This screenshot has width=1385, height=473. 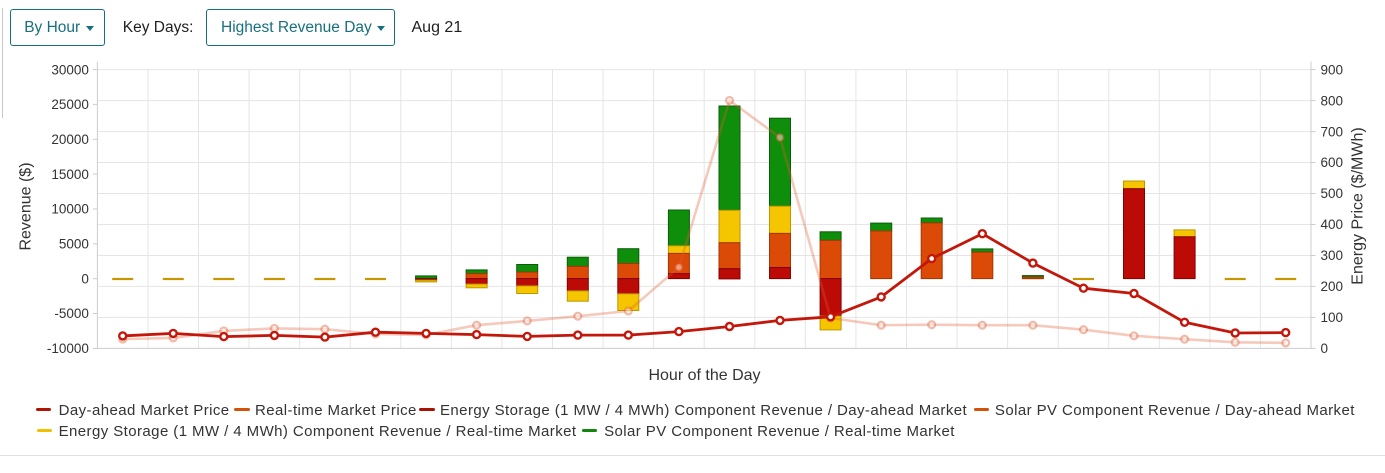 I want to click on svg-text: 30000, so click(x=70, y=69).